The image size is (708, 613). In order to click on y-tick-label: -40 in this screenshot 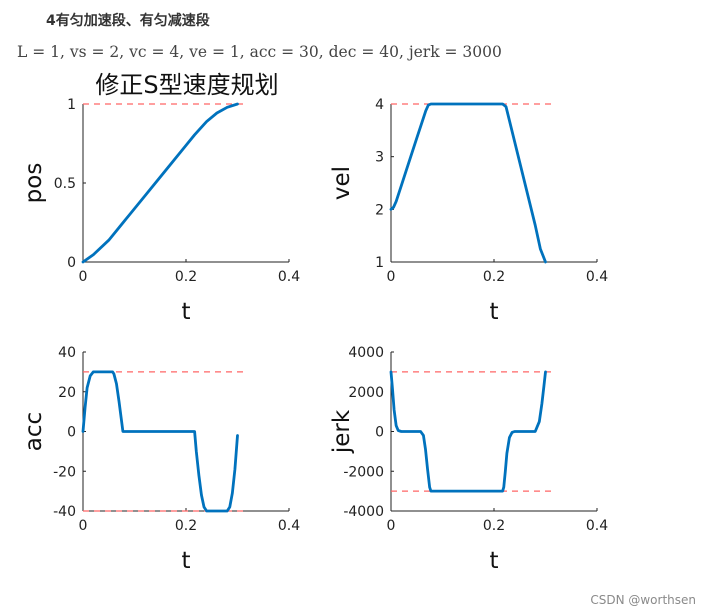, I will do `click(64, 512)`.